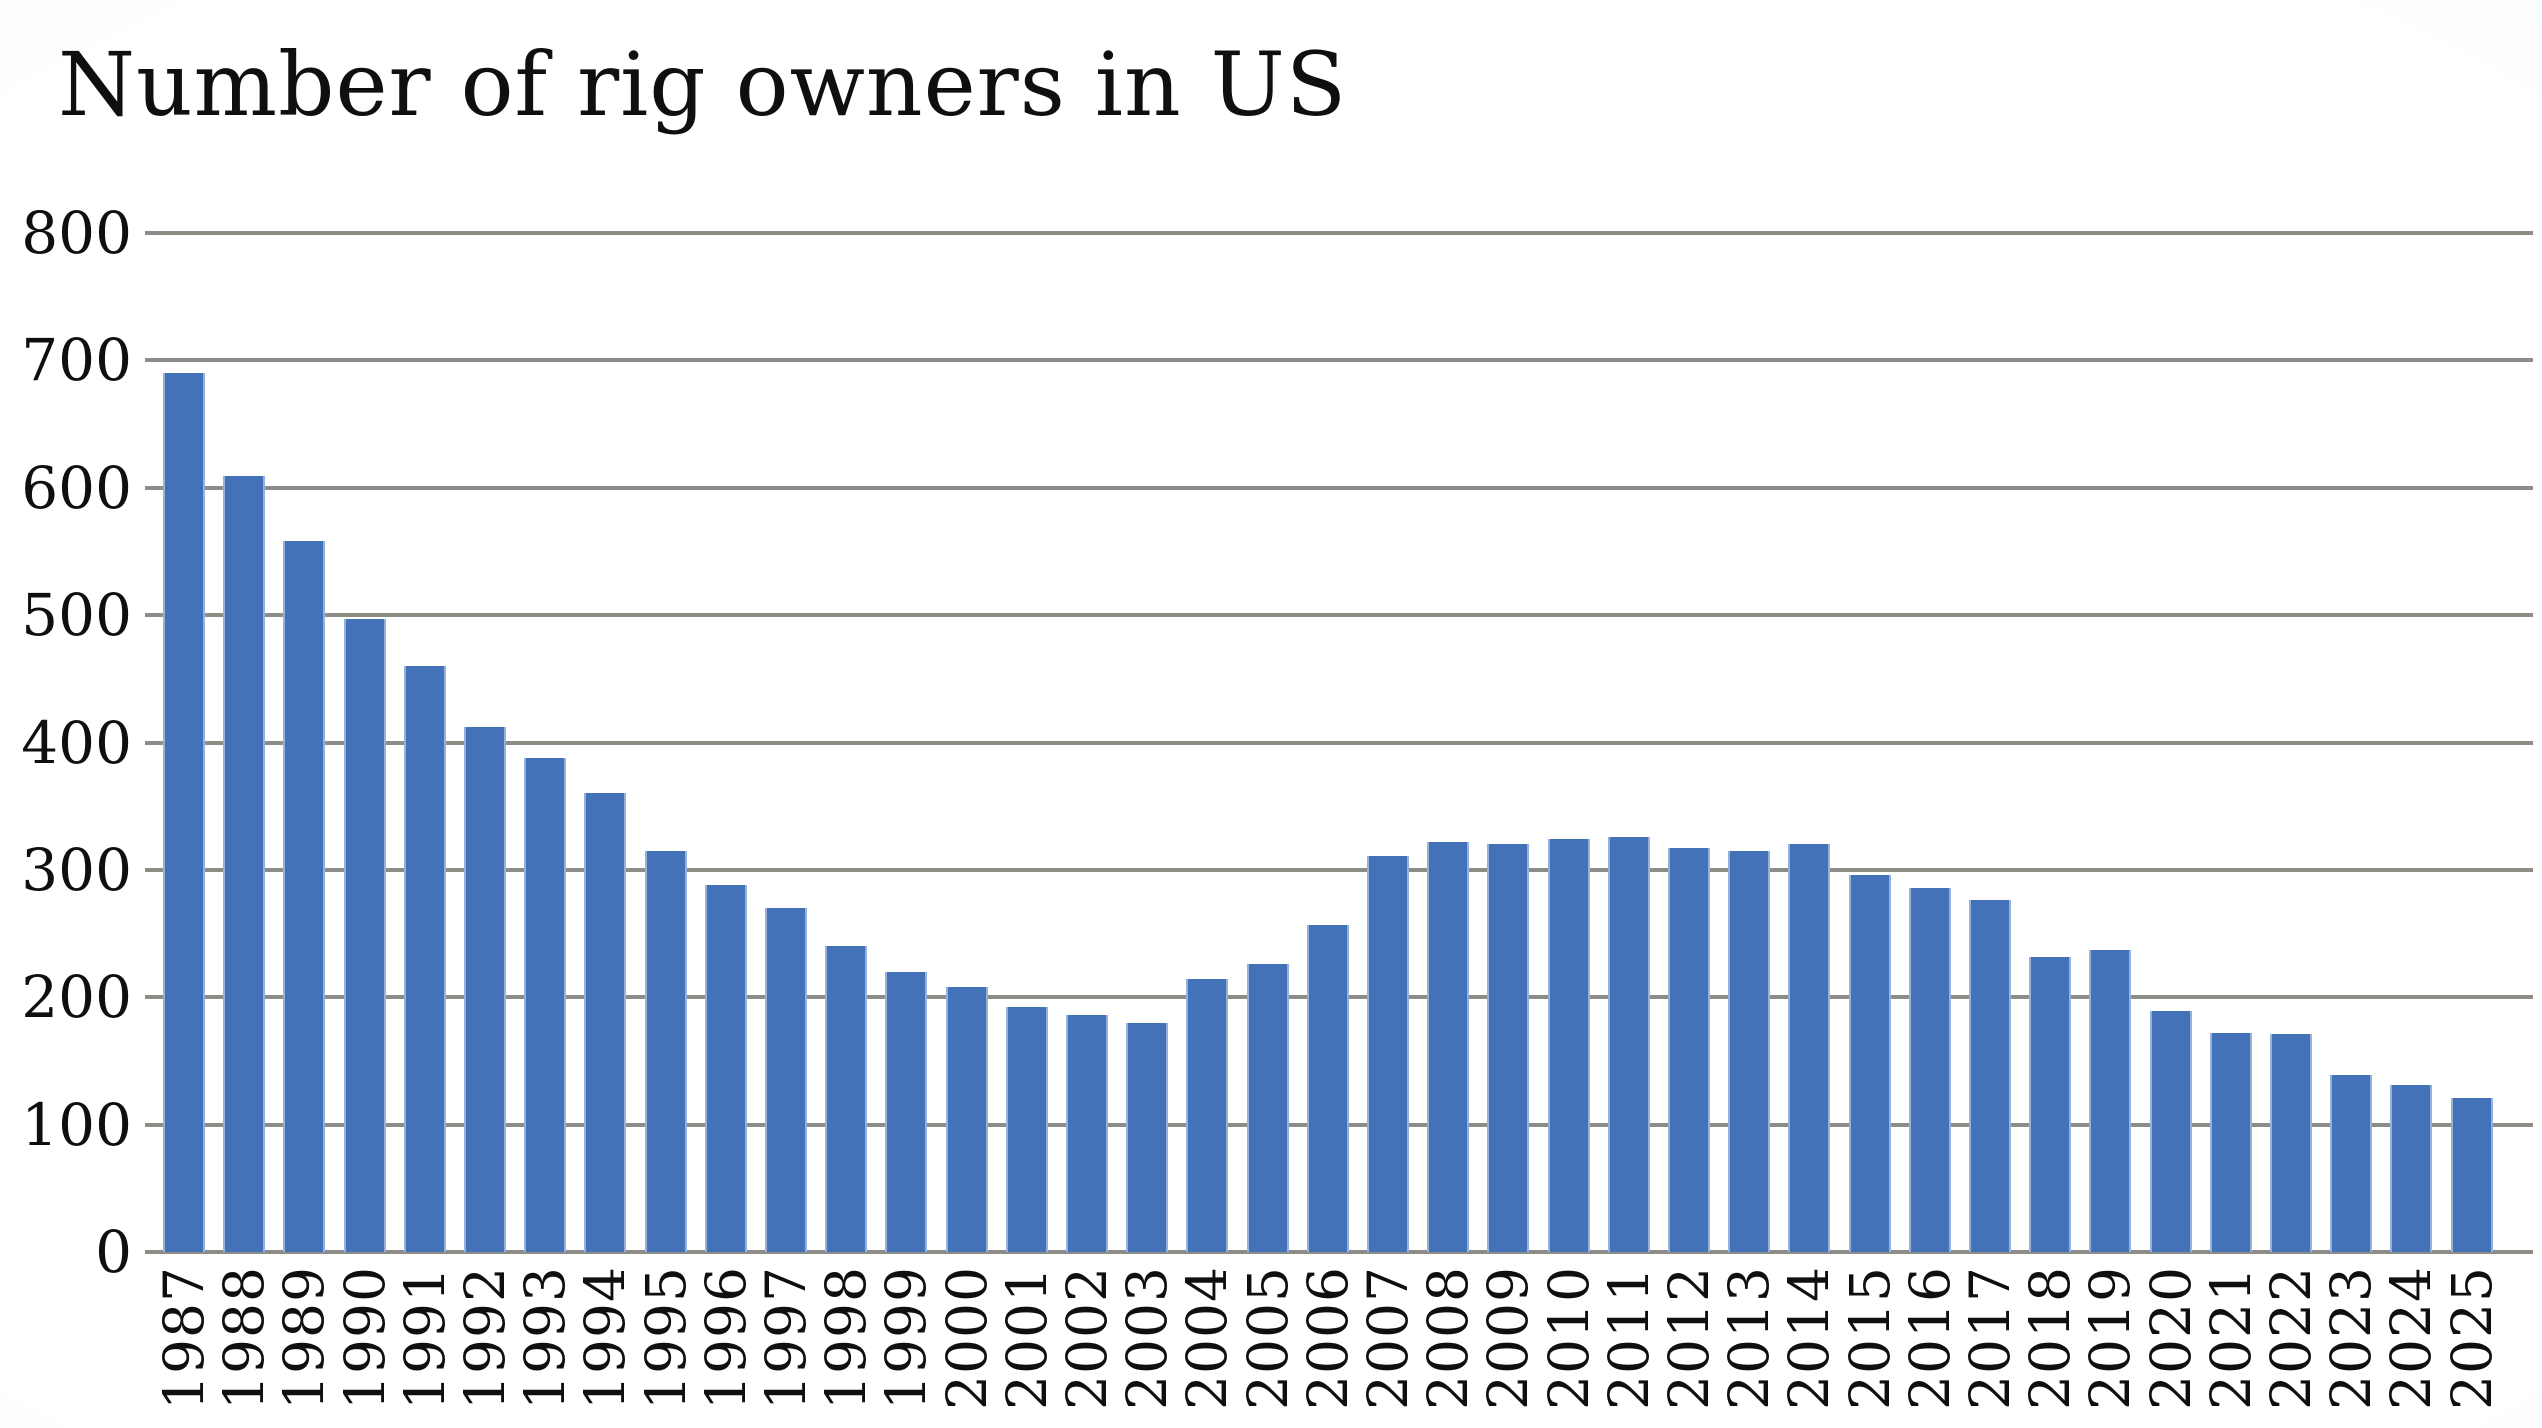 The width and height of the screenshot is (2542, 1428). Describe the element at coordinates (2291, 1338) in the screenshot. I see `x-axis-label-2022: 2022` at that location.